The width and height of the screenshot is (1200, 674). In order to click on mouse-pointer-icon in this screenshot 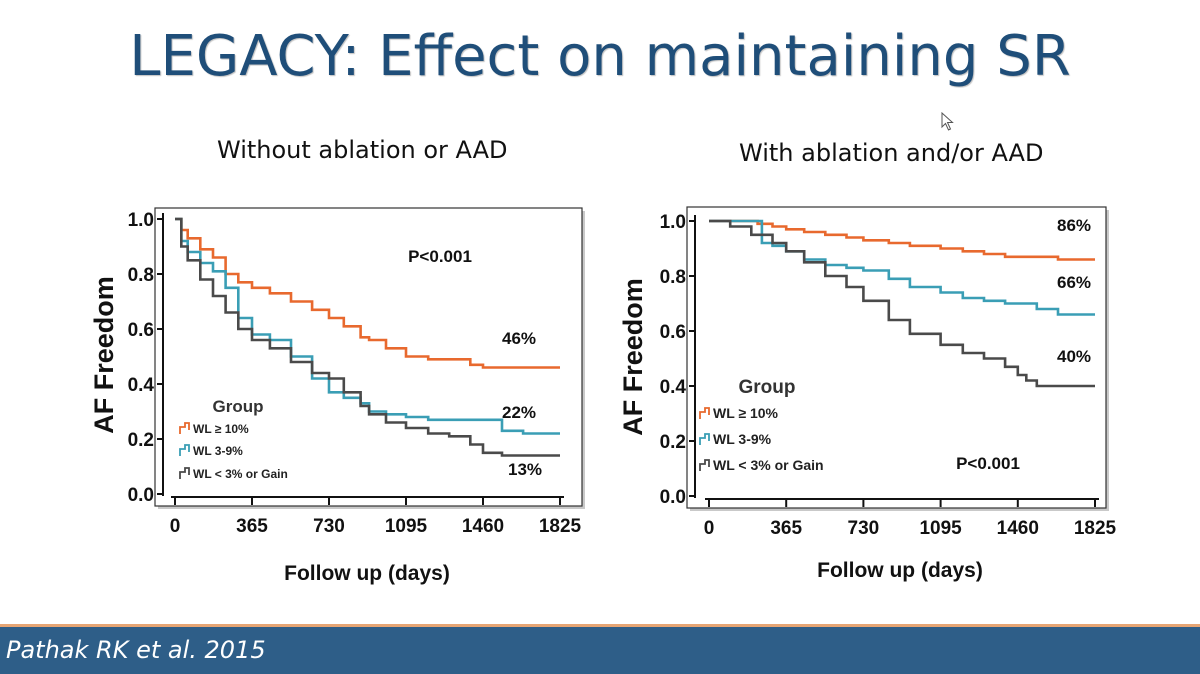, I will do `click(947, 121)`.